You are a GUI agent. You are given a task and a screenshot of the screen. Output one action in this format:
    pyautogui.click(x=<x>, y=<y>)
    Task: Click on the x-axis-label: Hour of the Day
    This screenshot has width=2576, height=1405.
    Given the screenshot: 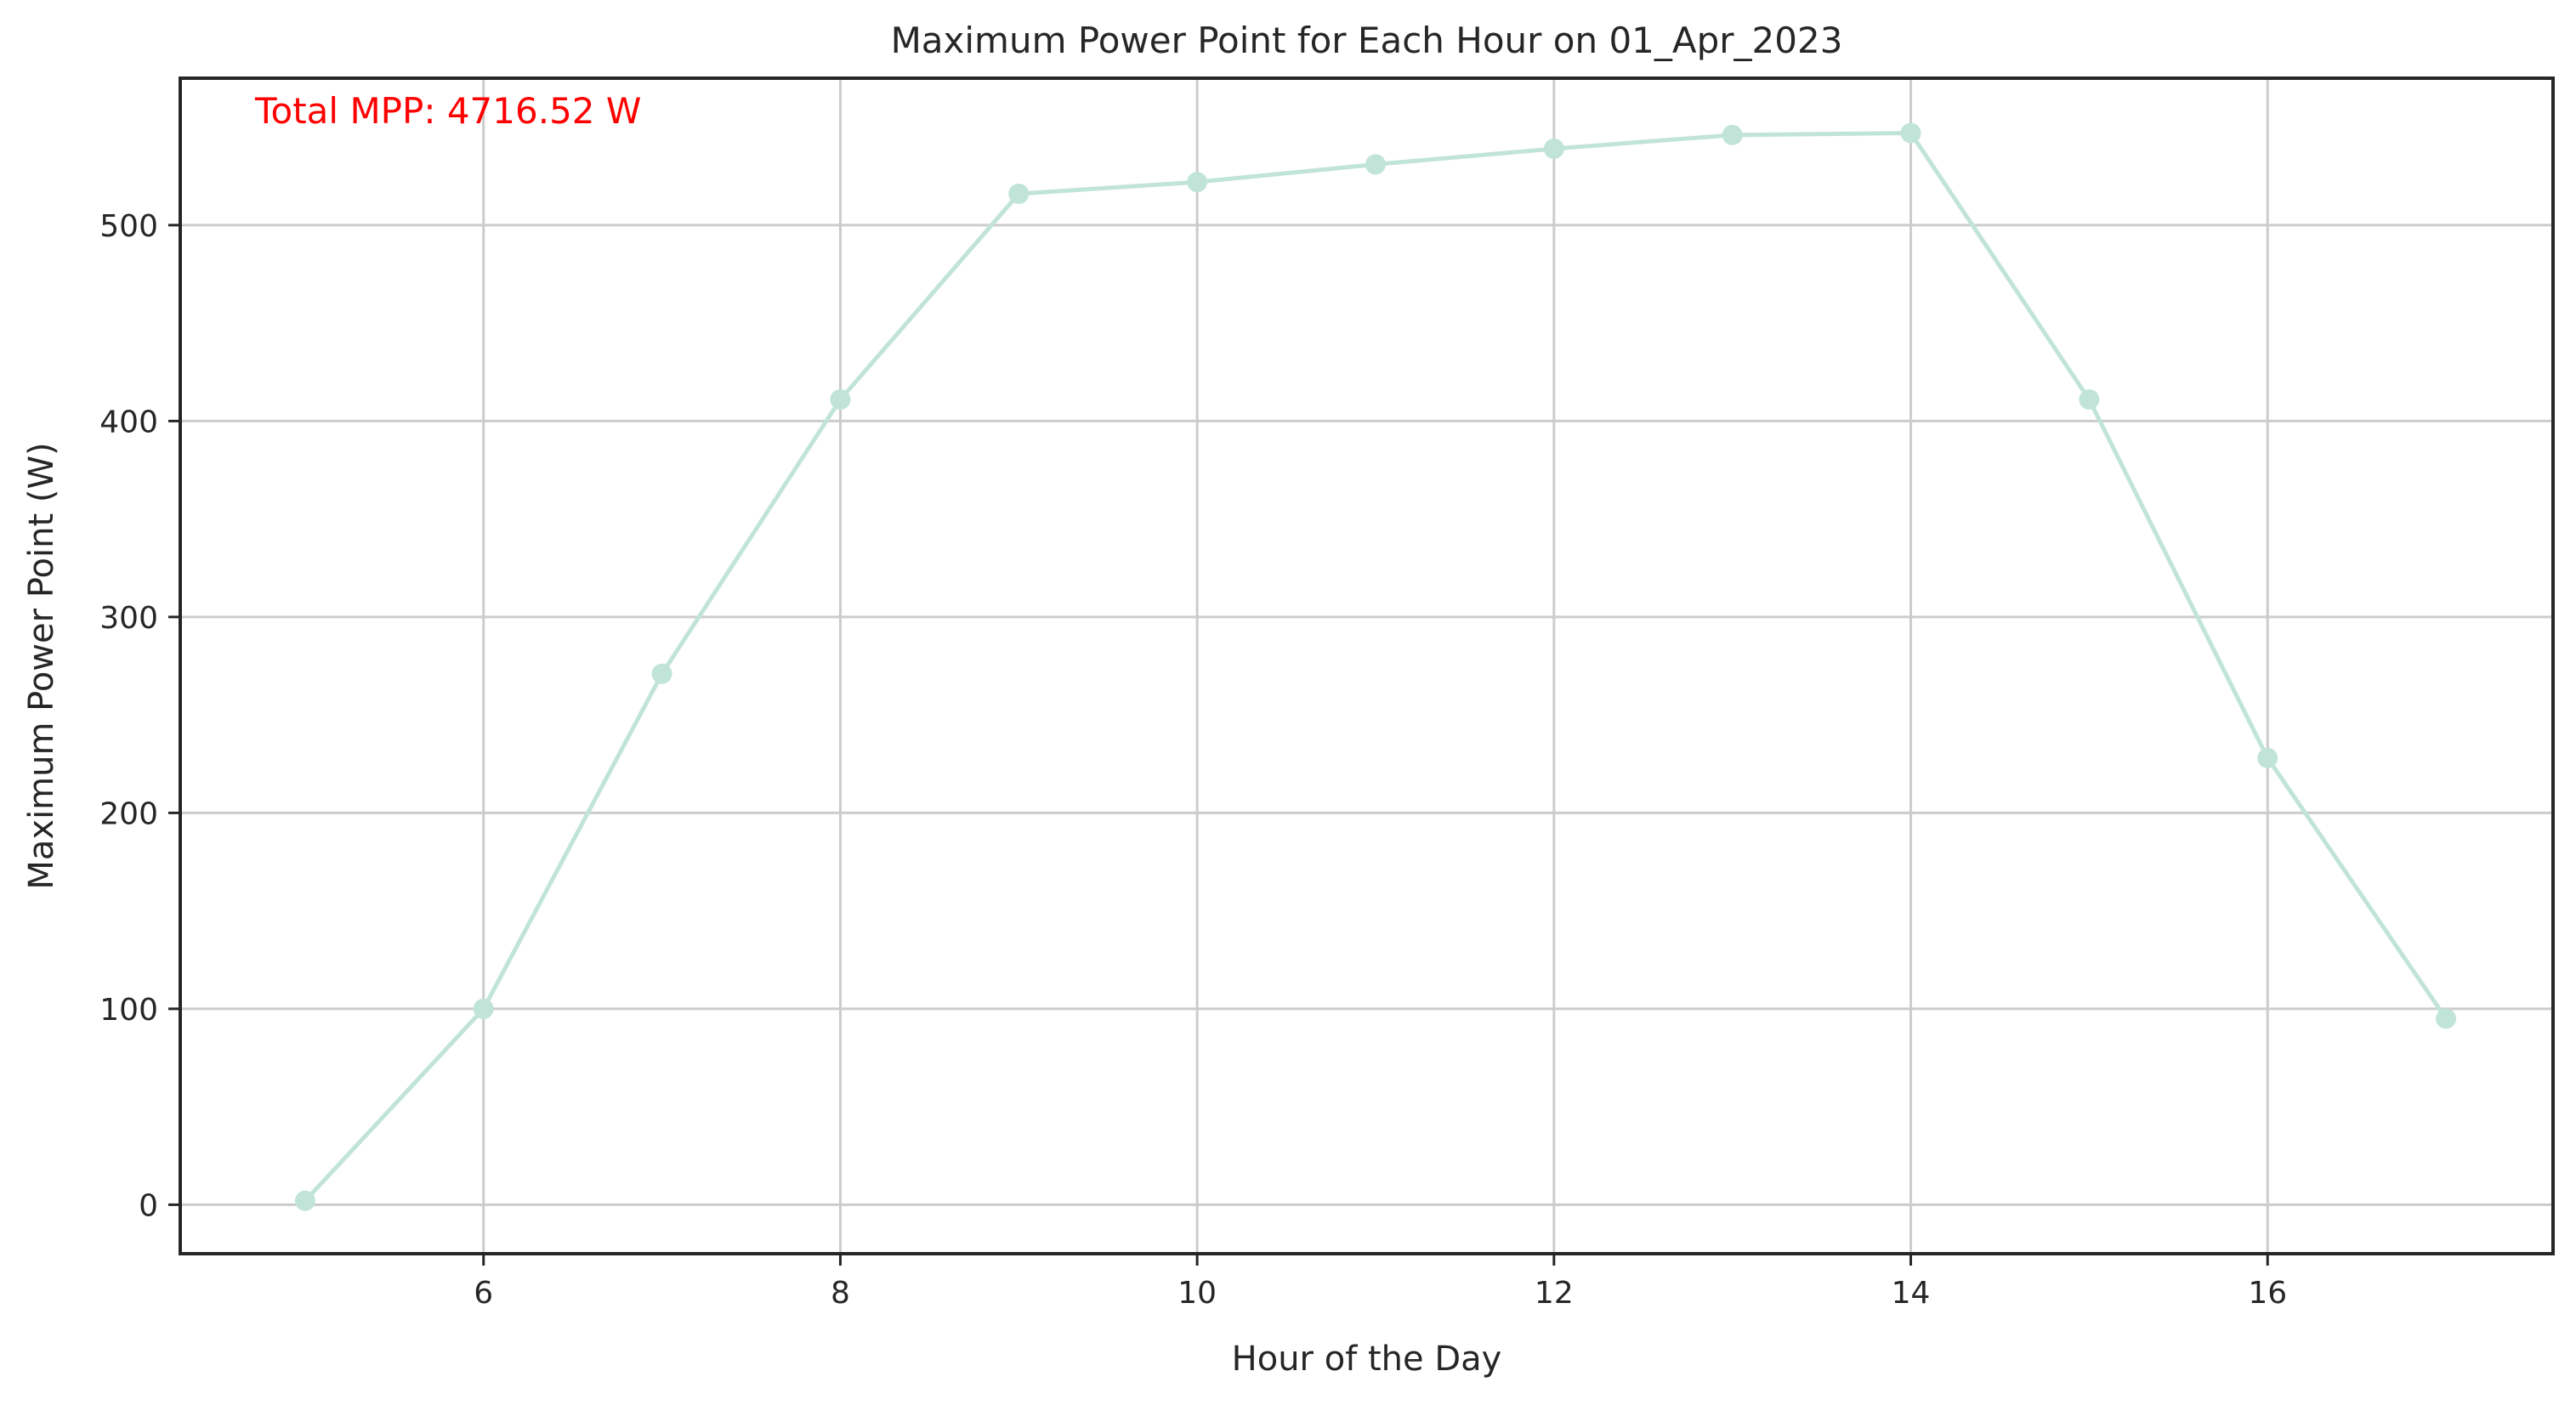 What is the action you would take?
    pyautogui.click(x=1367, y=1359)
    